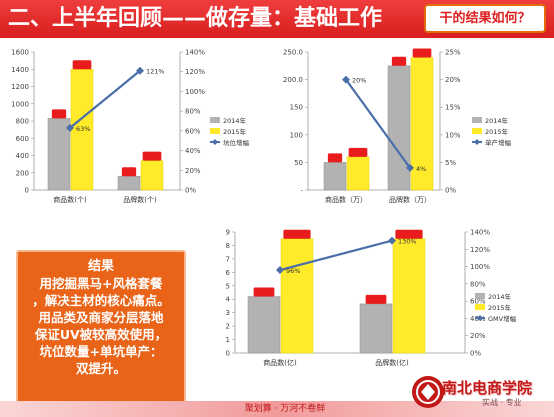 This screenshot has width=554, height=417. What do you see at coordinates (298, 163) in the screenshot?
I see `y-tick-label: 50` at bounding box center [298, 163].